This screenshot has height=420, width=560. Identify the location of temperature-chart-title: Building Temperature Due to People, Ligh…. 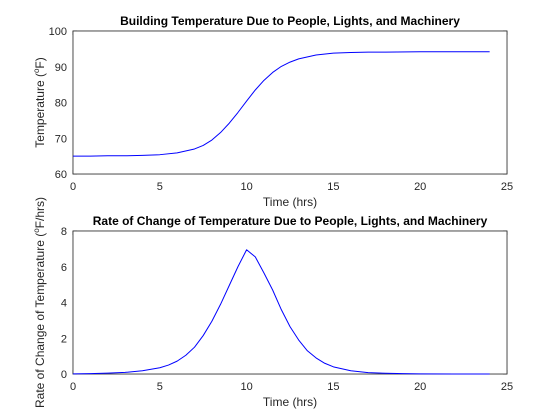
(290, 21).